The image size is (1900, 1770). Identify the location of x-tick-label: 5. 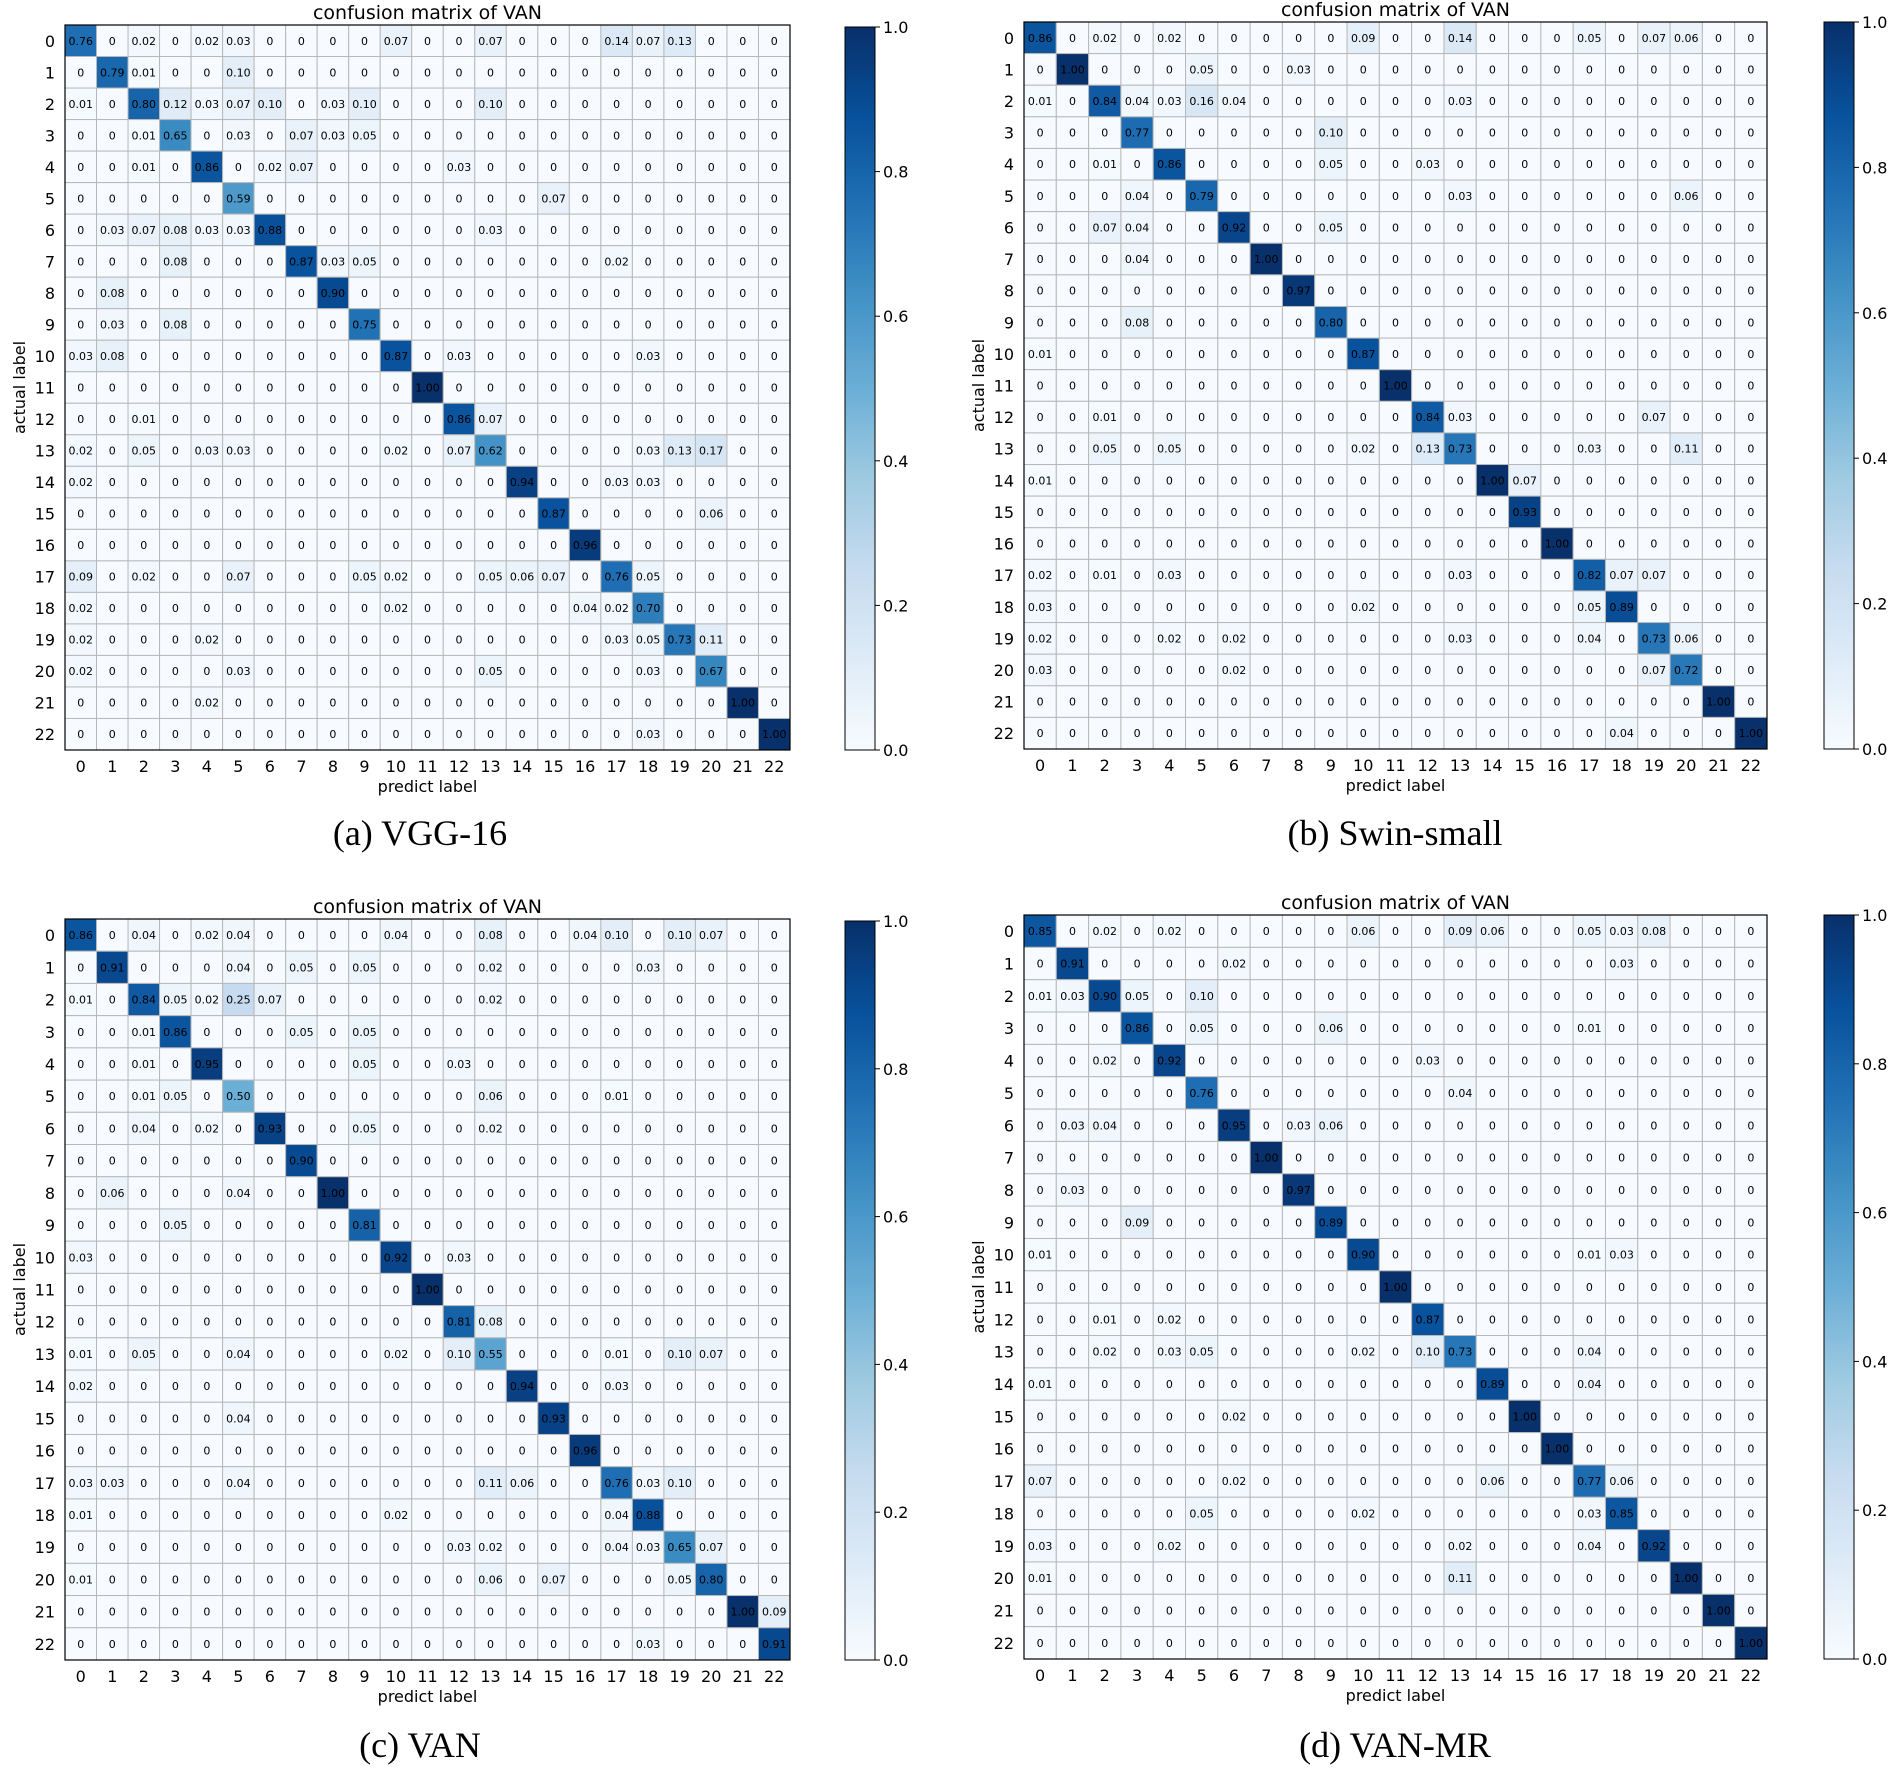
(238, 1676).